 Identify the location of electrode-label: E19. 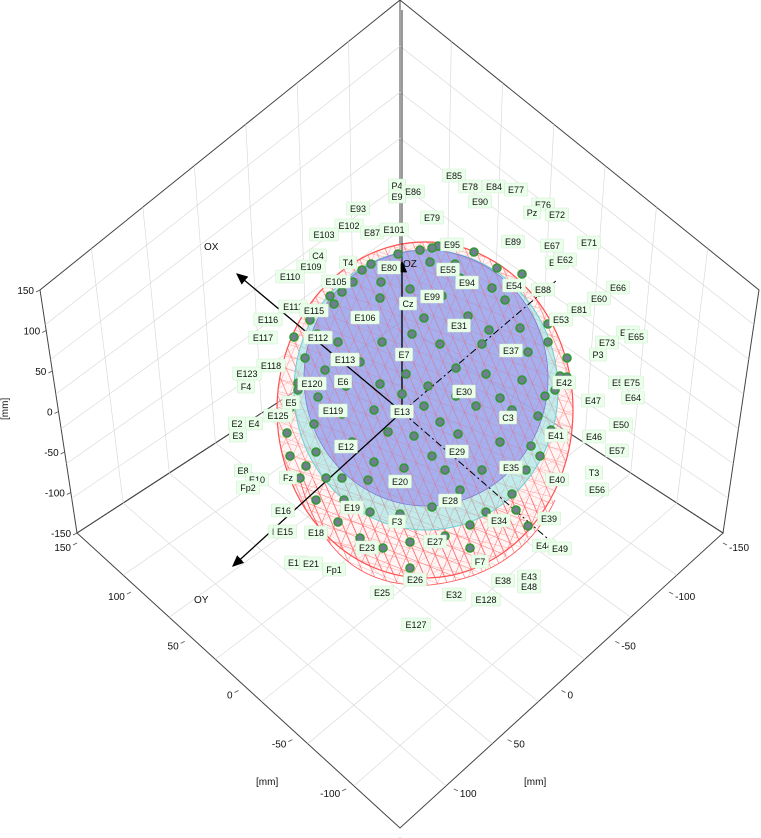
(352, 507).